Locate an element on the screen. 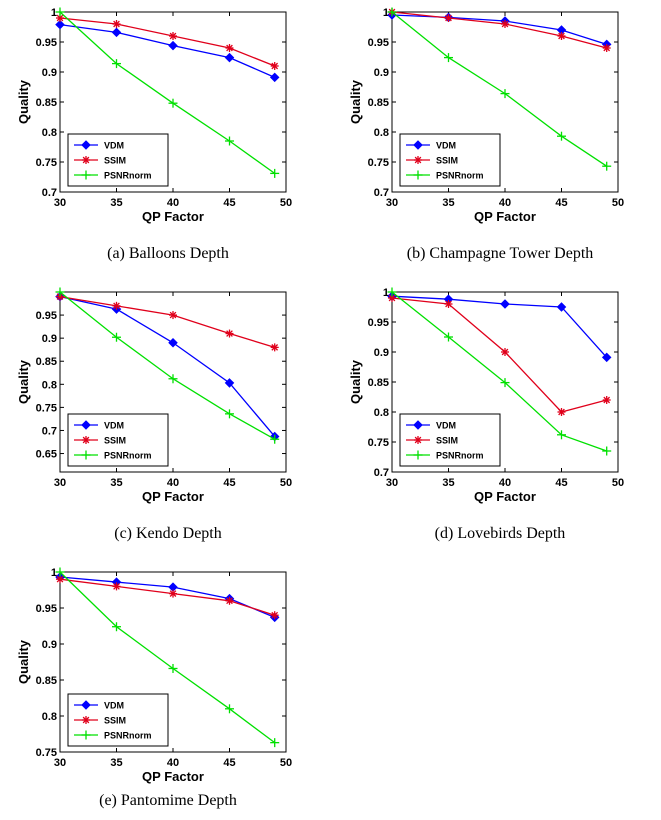 The width and height of the screenshot is (661, 820). y-tick-label: 0.85 is located at coordinates (46, 681).